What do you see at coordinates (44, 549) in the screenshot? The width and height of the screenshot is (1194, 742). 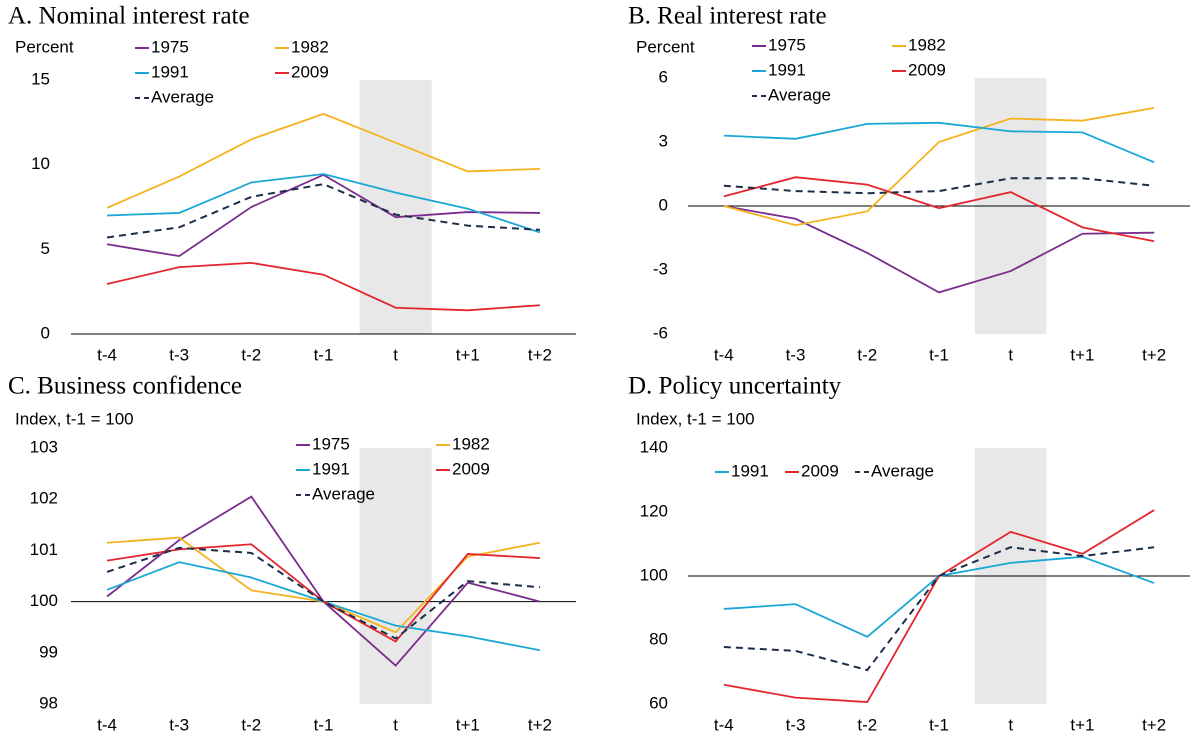 I see `y-tick-label: 101` at bounding box center [44, 549].